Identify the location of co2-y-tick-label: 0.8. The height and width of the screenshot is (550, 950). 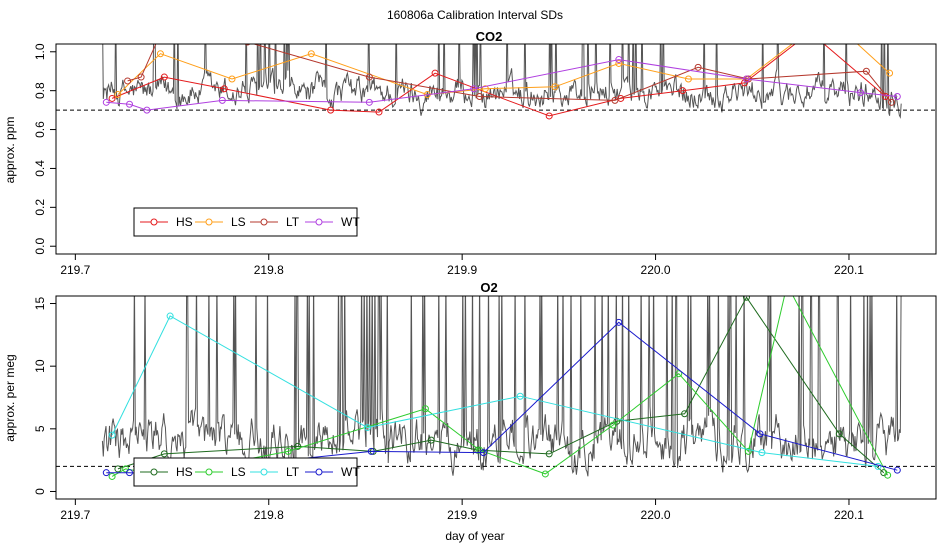
(40, 90).